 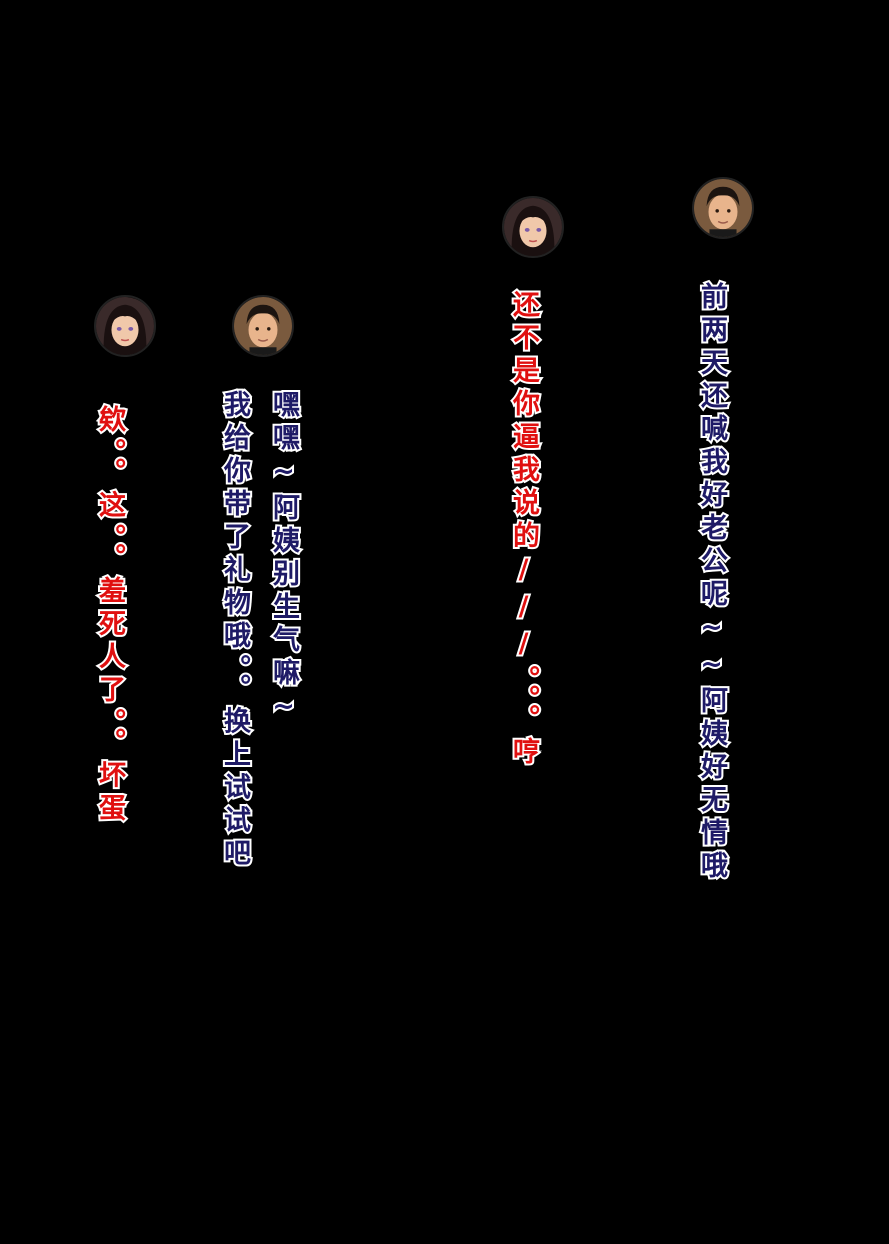 What do you see at coordinates (711, 583) in the screenshot?
I see `dialogue-text: 前两天还喊我好老公呢~~阿姨好无情哦` at bounding box center [711, 583].